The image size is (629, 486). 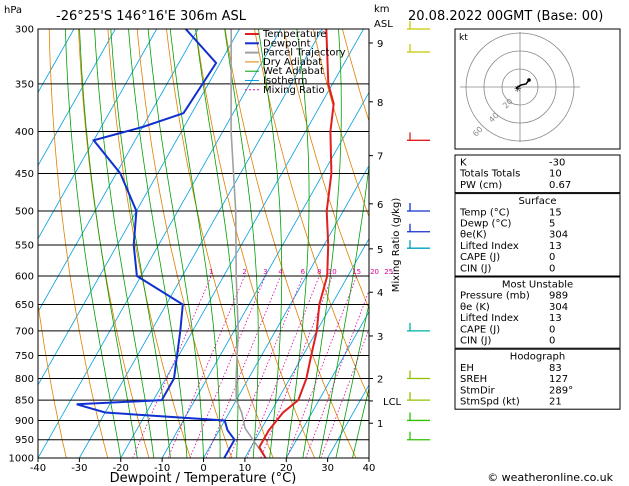 What do you see at coordinates (473, 235) in the screenshot?
I see `index-label: θe(K)` at bounding box center [473, 235].